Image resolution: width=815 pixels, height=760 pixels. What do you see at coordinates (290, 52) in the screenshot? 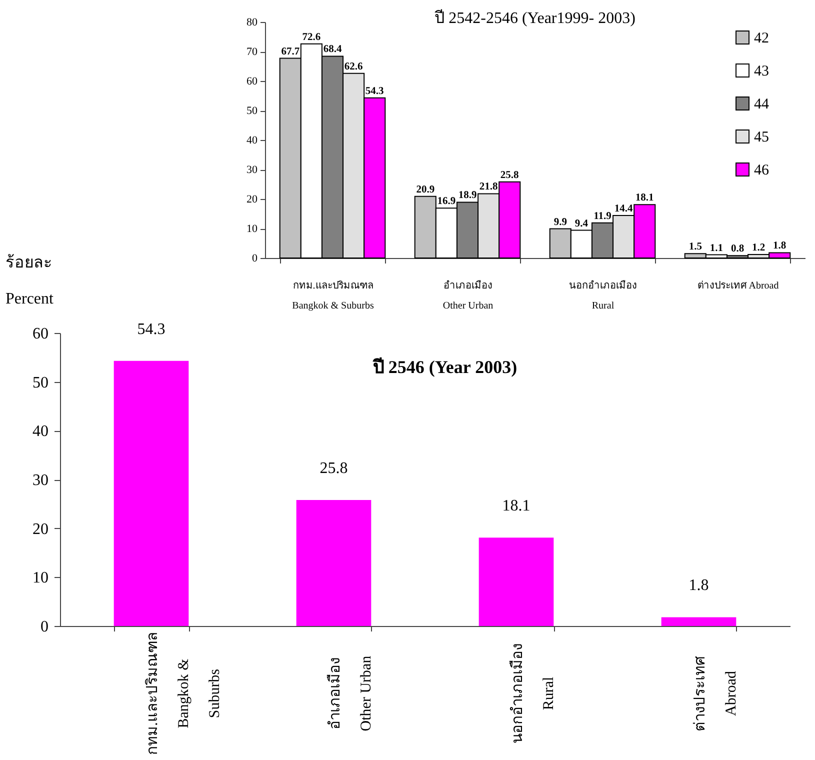
I see `data-label: 67.7` at bounding box center [290, 52].